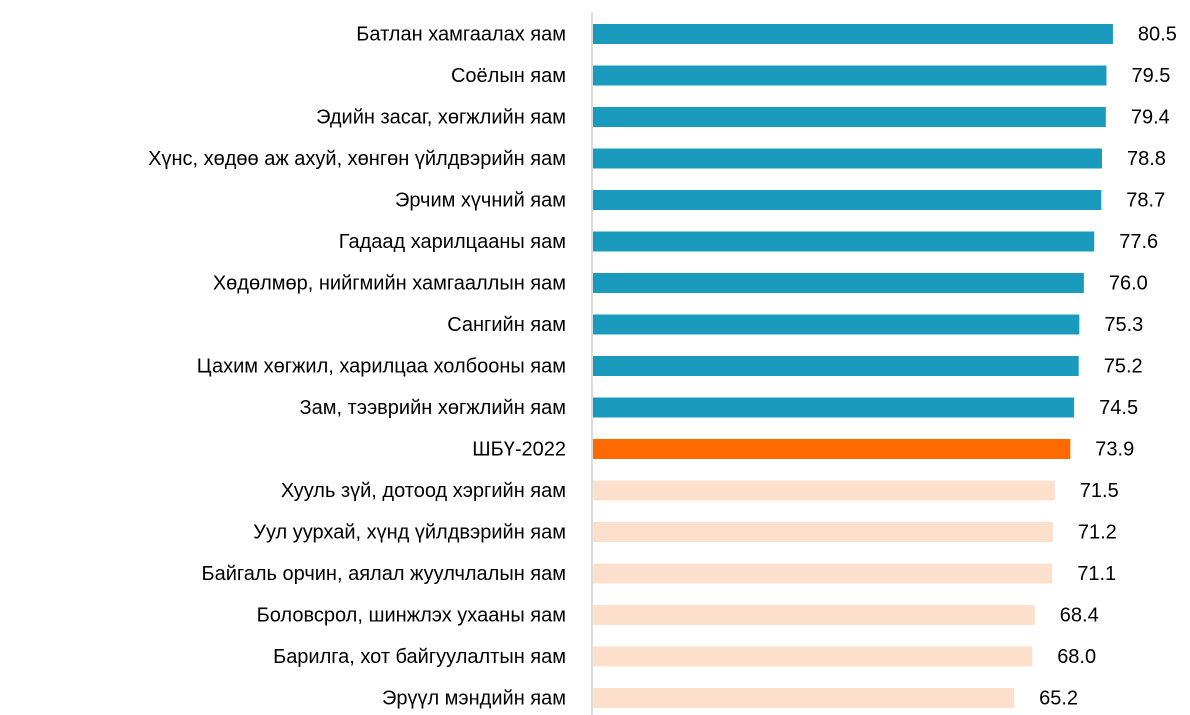  I want to click on value-label: 75.2, so click(1123, 366).